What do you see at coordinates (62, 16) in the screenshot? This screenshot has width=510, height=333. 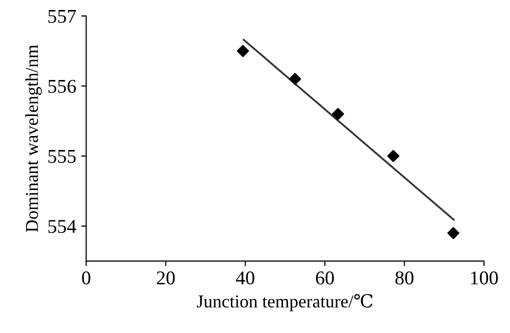 I see `y-tick-label: 557` at bounding box center [62, 16].